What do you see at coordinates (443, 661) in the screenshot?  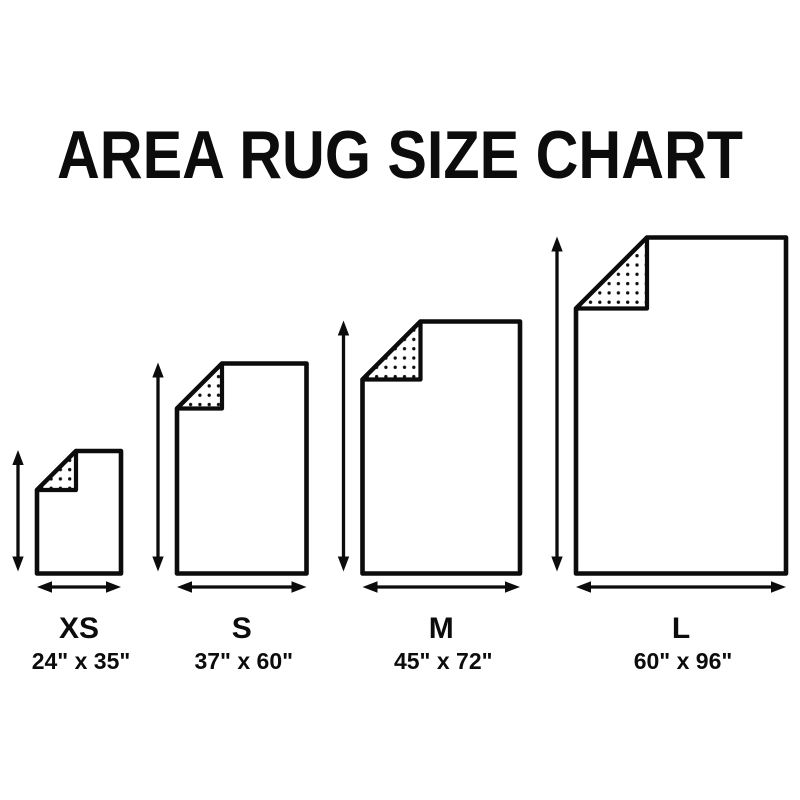 I see `size-dimensions-m: 45" x 72"` at bounding box center [443, 661].